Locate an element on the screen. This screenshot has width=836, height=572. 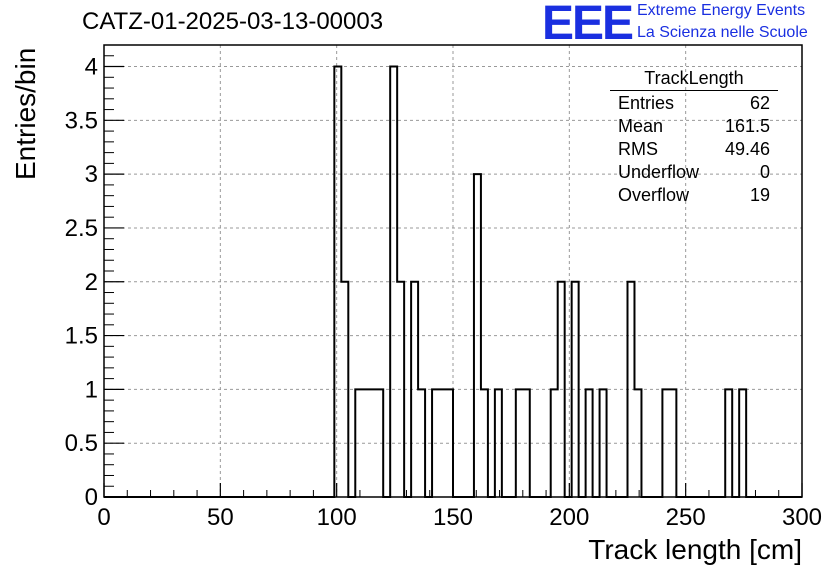
stats-value: 0 is located at coordinates (764, 172).